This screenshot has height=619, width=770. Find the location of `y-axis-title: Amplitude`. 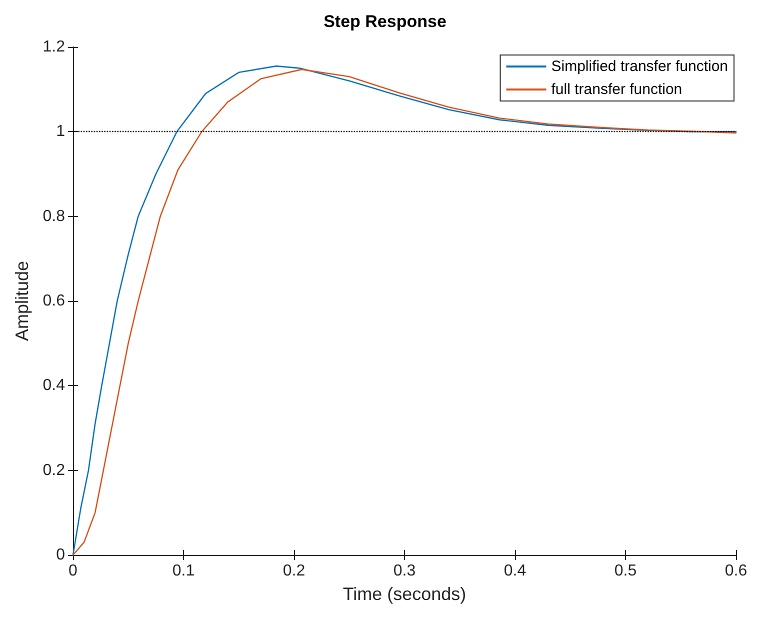

y-axis-title: Amplitude is located at coordinates (22, 301).